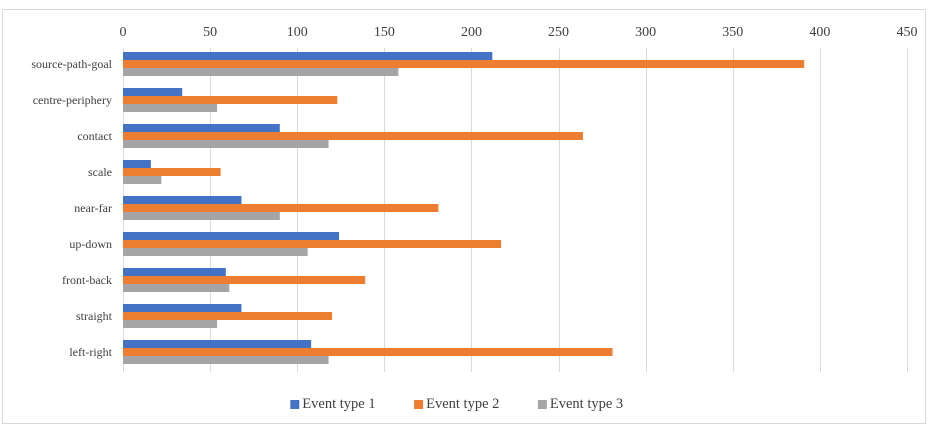 Image resolution: width=929 pixels, height=427 pixels. I want to click on x-tick-label-250: 250, so click(558, 32).